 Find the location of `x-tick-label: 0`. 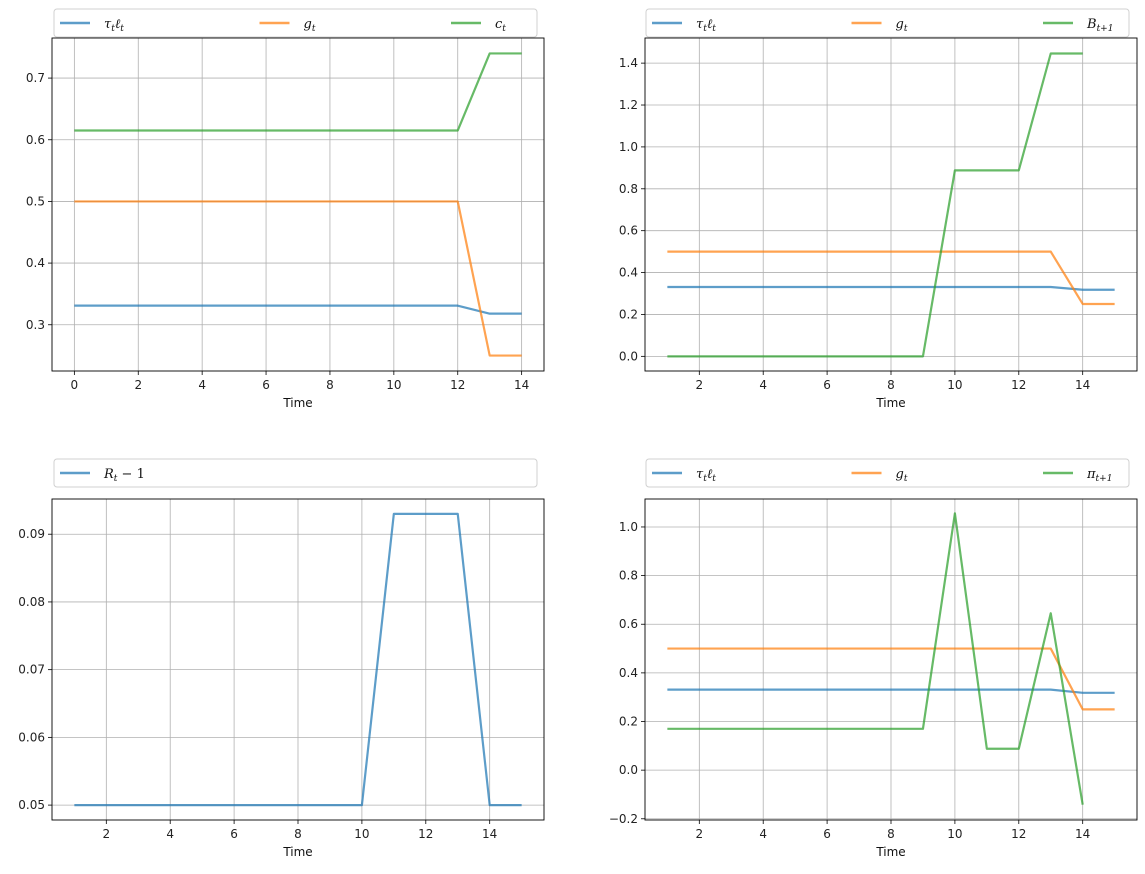

x-tick-label: 0 is located at coordinates (75, 385).